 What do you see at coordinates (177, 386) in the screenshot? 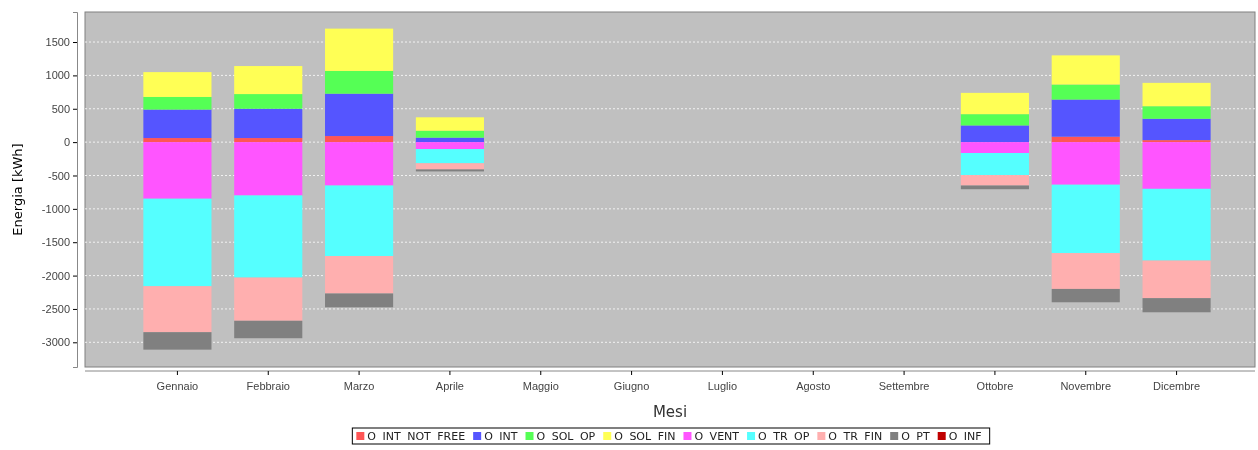
I see `x-tick-label: Gennaio` at bounding box center [177, 386].